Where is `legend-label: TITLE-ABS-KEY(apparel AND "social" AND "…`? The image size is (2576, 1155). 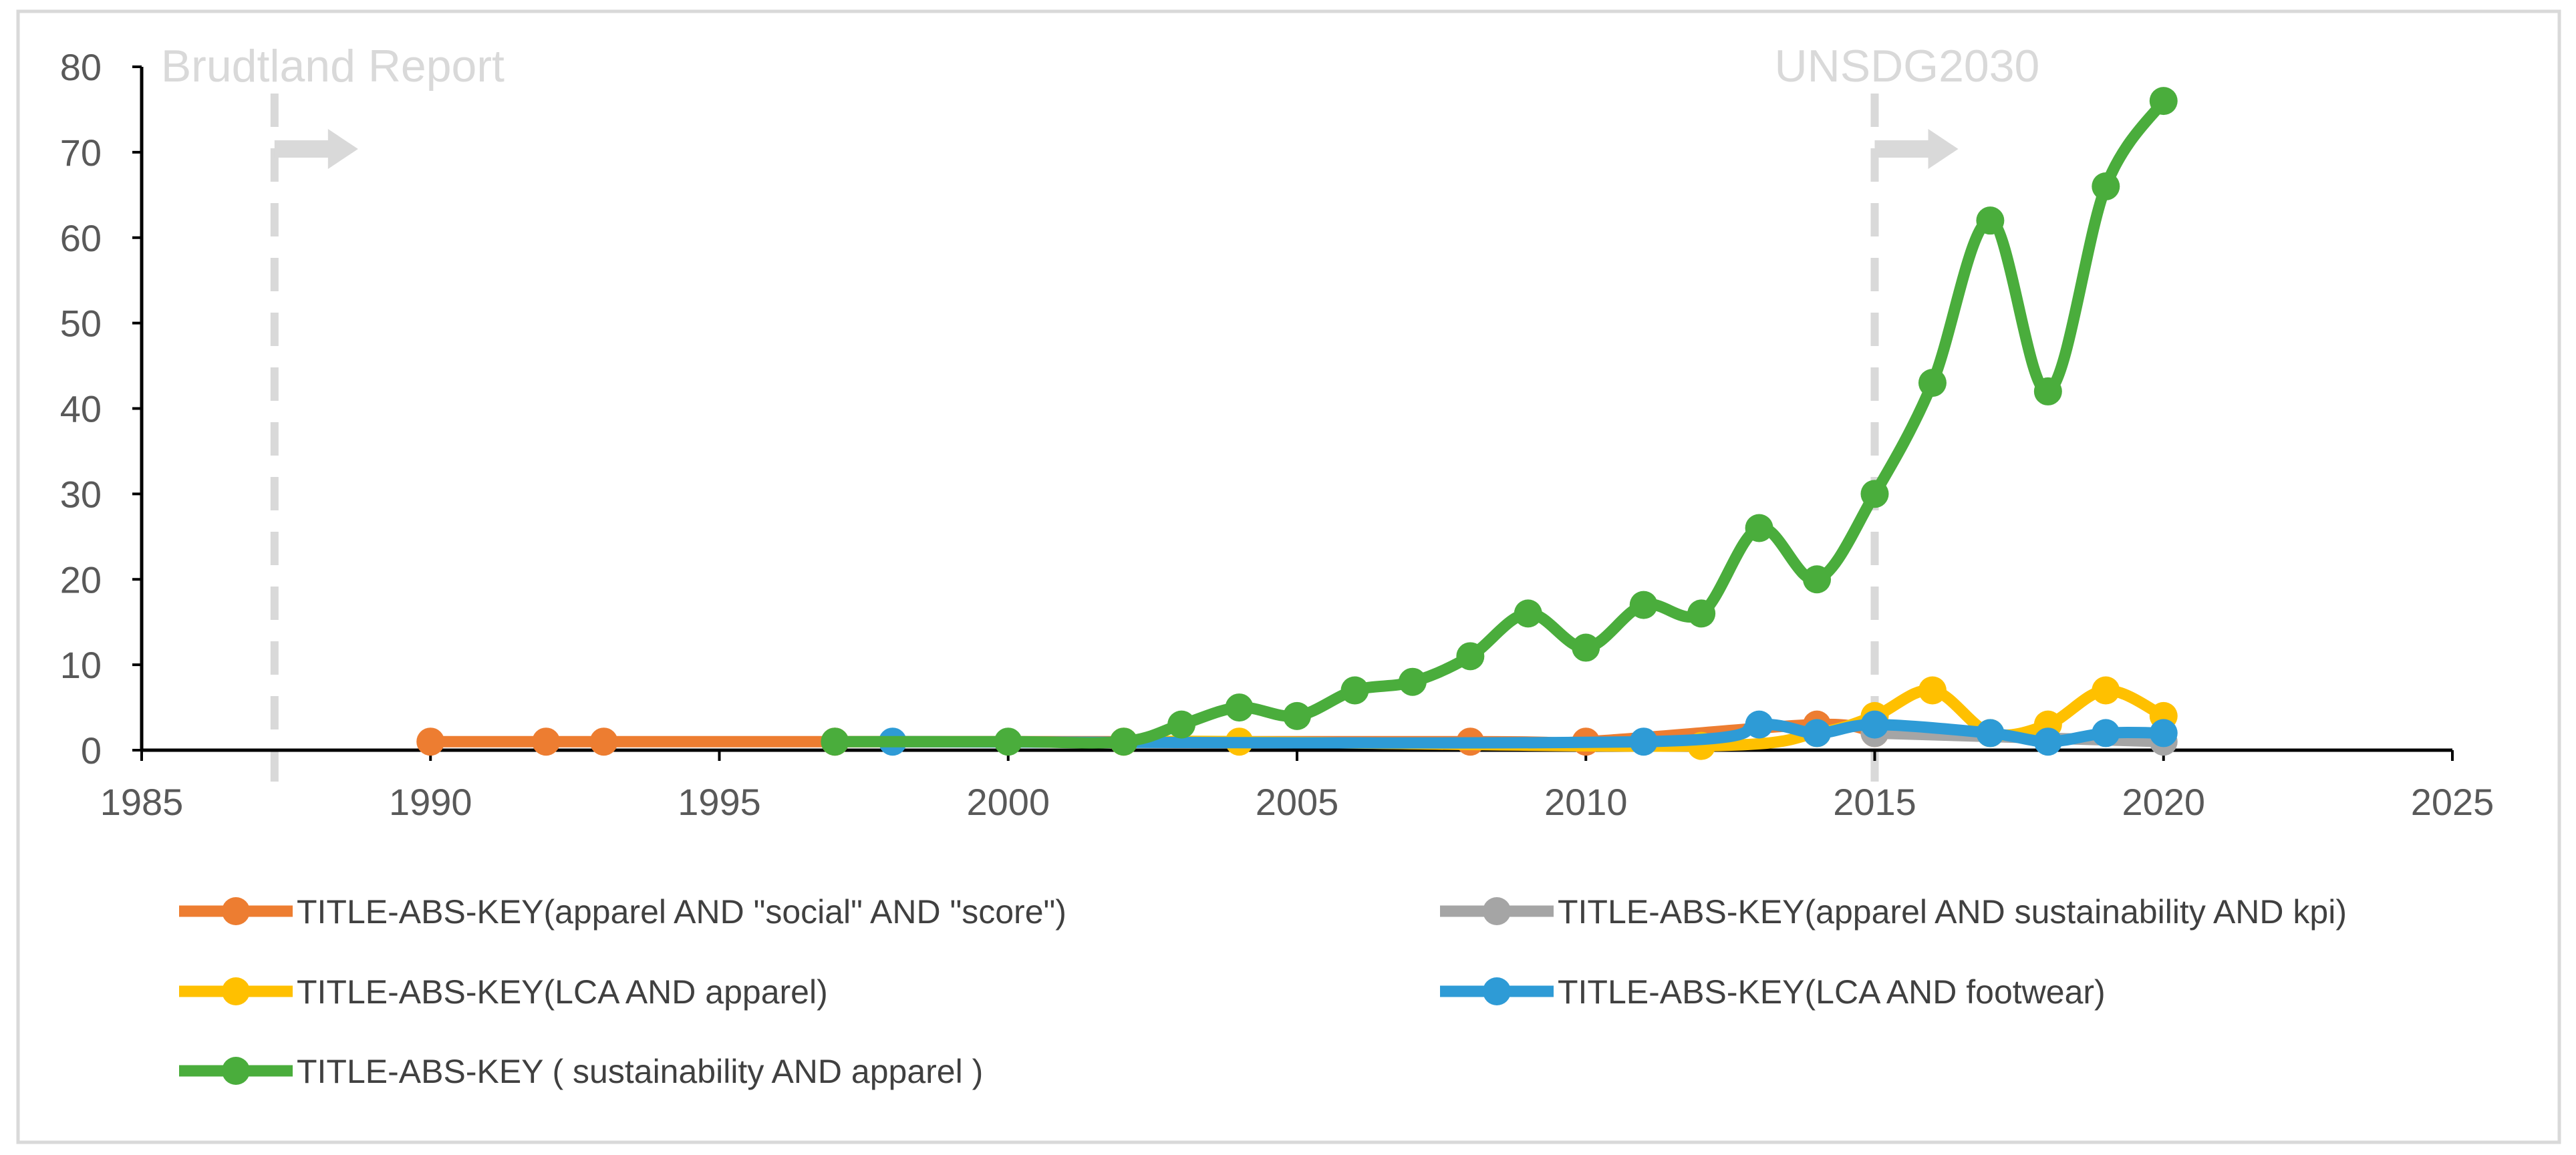 legend-label: TITLE-ABS-KEY(apparel AND "social" AND "… is located at coordinates (681, 912).